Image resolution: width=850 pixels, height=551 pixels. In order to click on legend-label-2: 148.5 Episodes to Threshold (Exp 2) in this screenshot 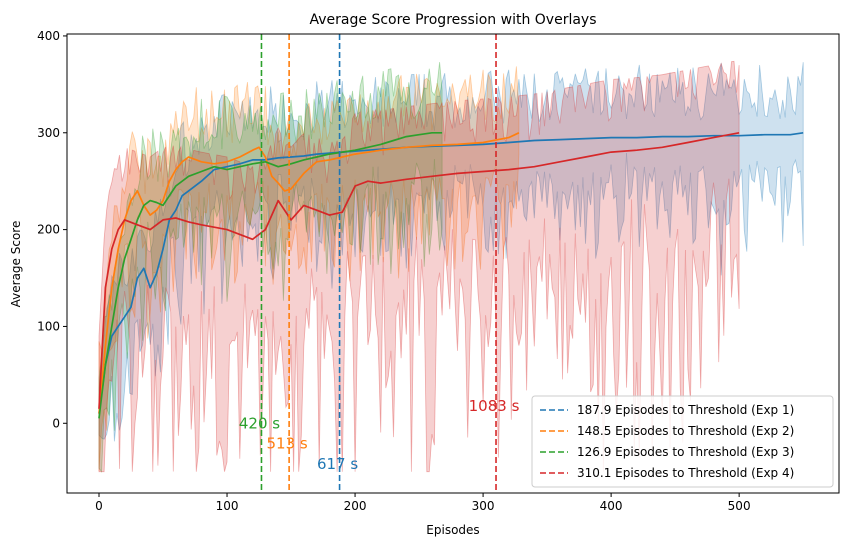, I will do `click(685, 431)`.